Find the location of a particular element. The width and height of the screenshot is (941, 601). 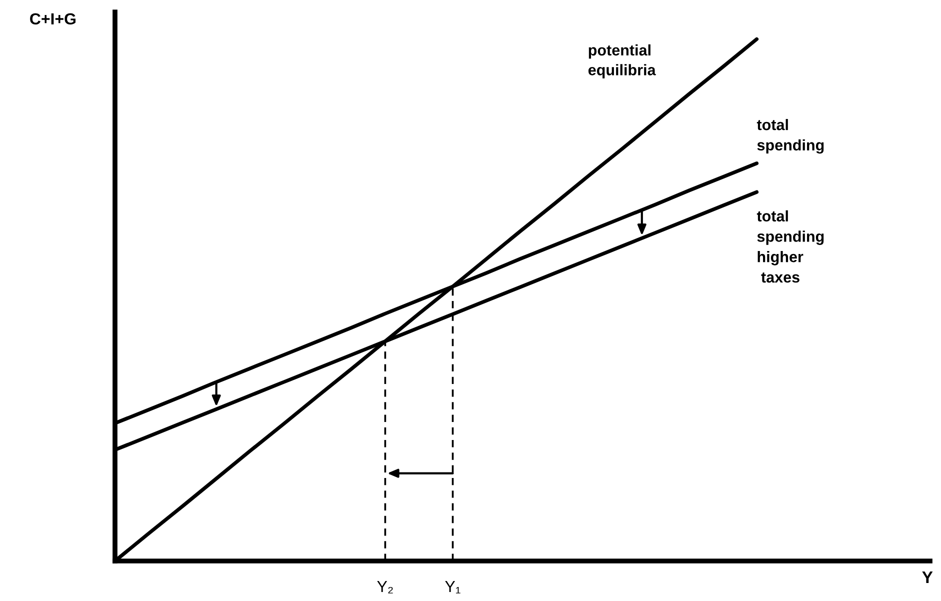

text: potential equilibria is located at coordinates (622, 61).